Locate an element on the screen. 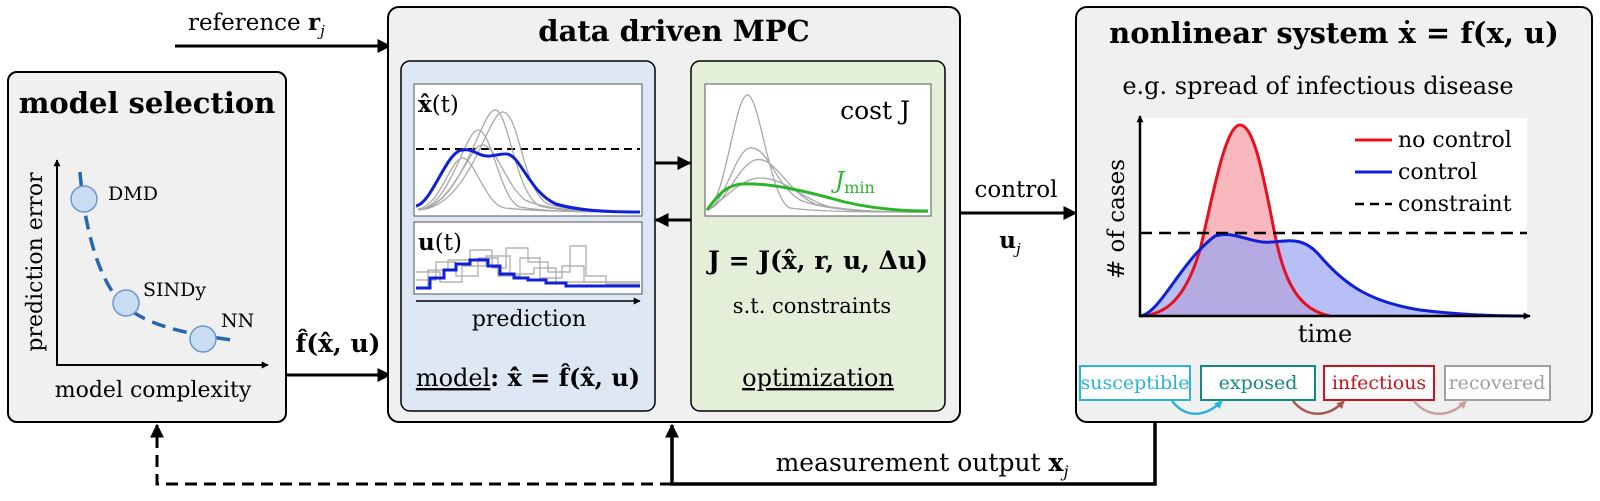 The width and height of the screenshot is (1600, 501). input-candidate-sequences is located at coordinates (528, 267).